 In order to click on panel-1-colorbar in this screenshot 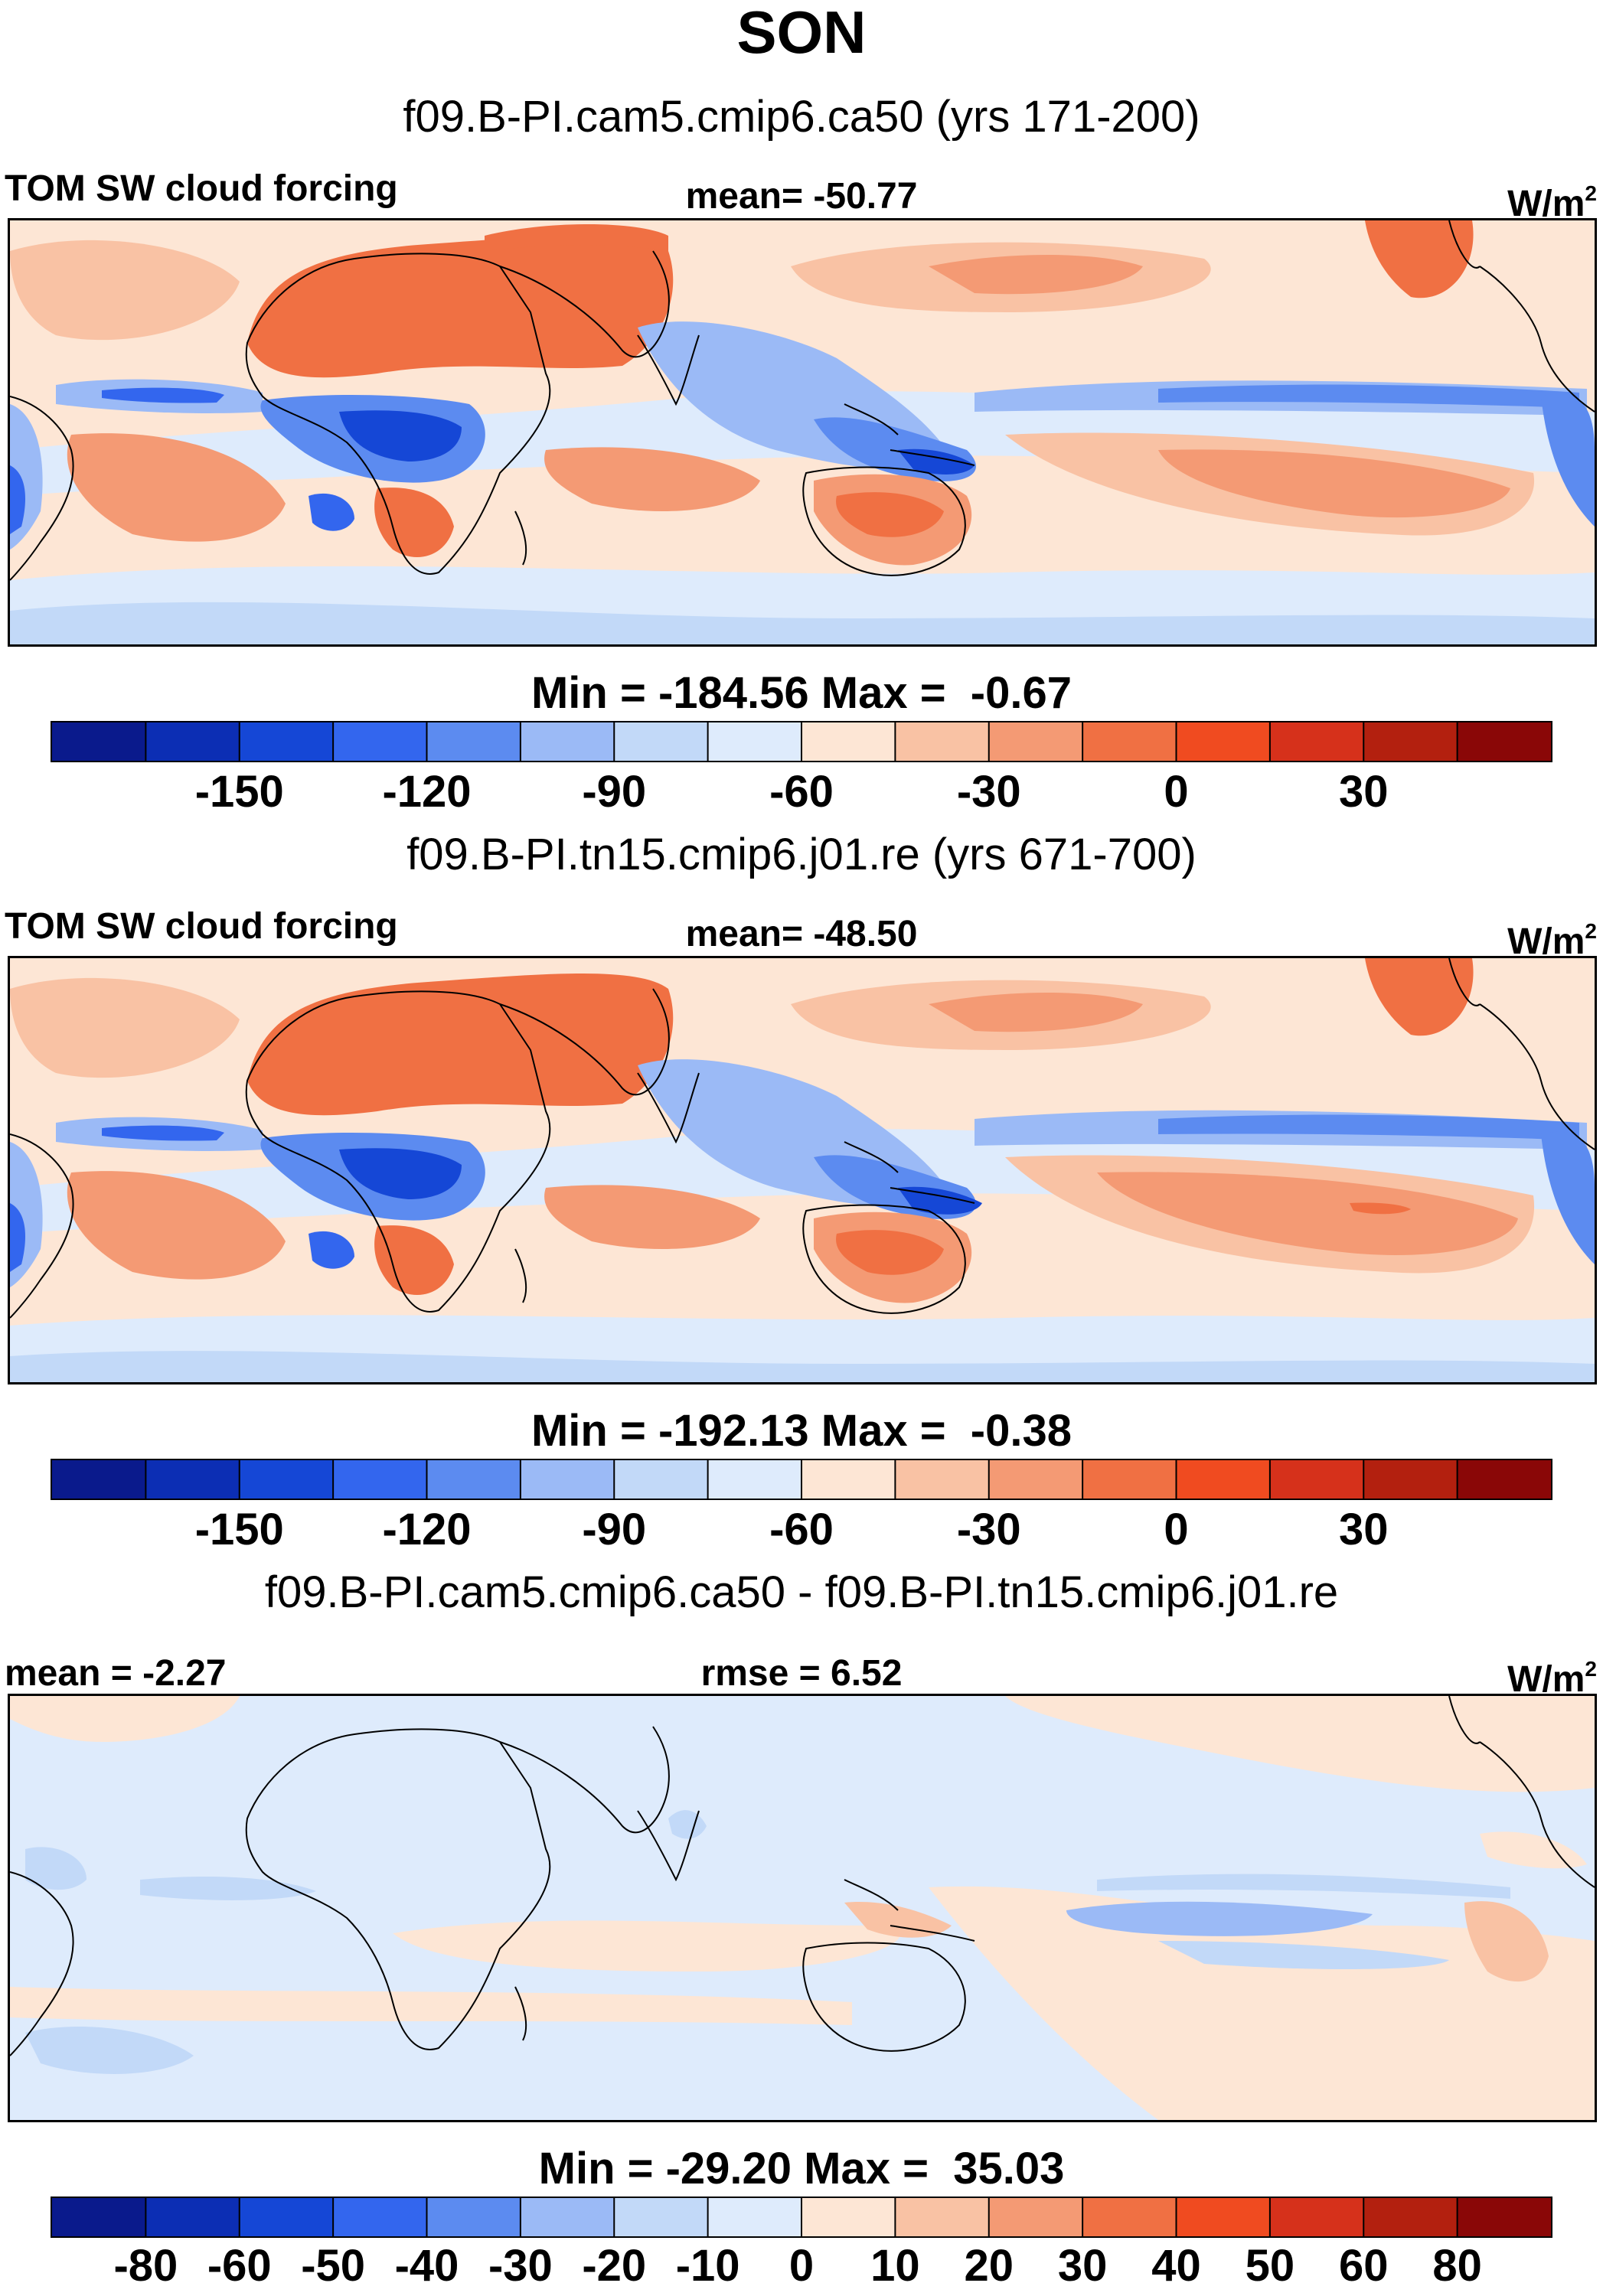, I will do `click(801, 741)`.